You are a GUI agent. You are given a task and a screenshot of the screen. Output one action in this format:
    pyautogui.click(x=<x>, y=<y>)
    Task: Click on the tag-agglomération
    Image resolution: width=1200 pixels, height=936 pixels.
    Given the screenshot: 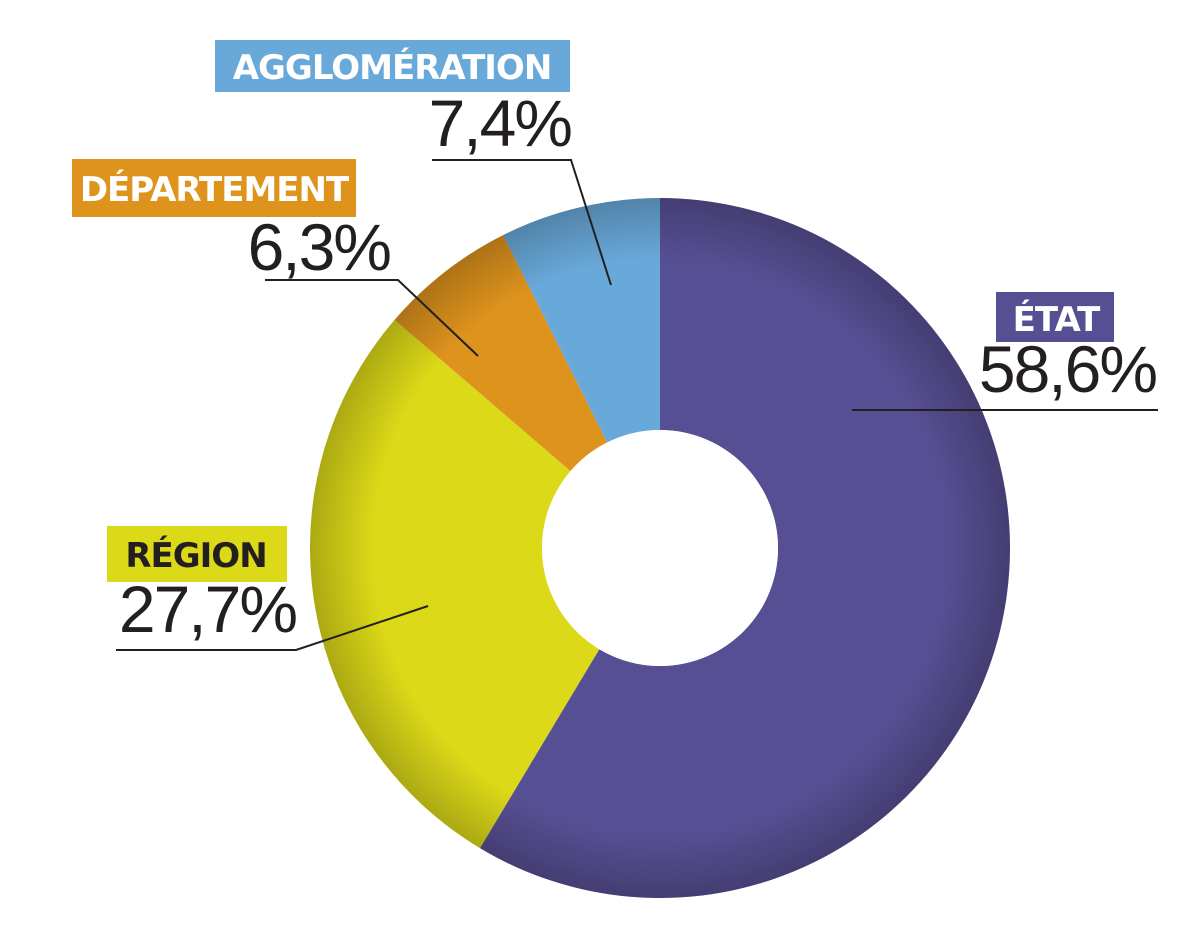 What is the action you would take?
    pyautogui.click(x=392, y=66)
    